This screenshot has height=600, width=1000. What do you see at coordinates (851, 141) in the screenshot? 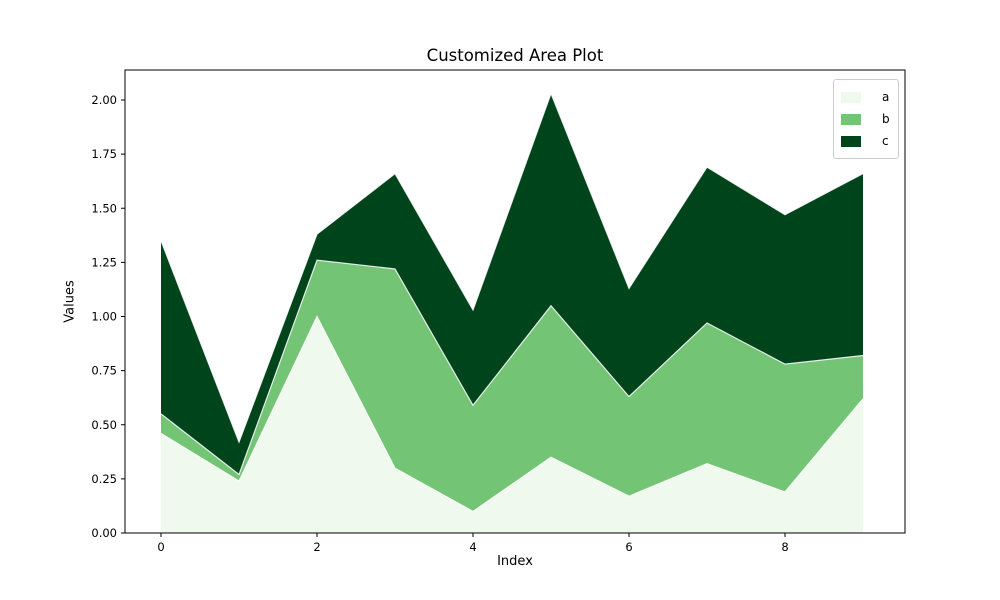
I see `legend-swatch-c` at bounding box center [851, 141].